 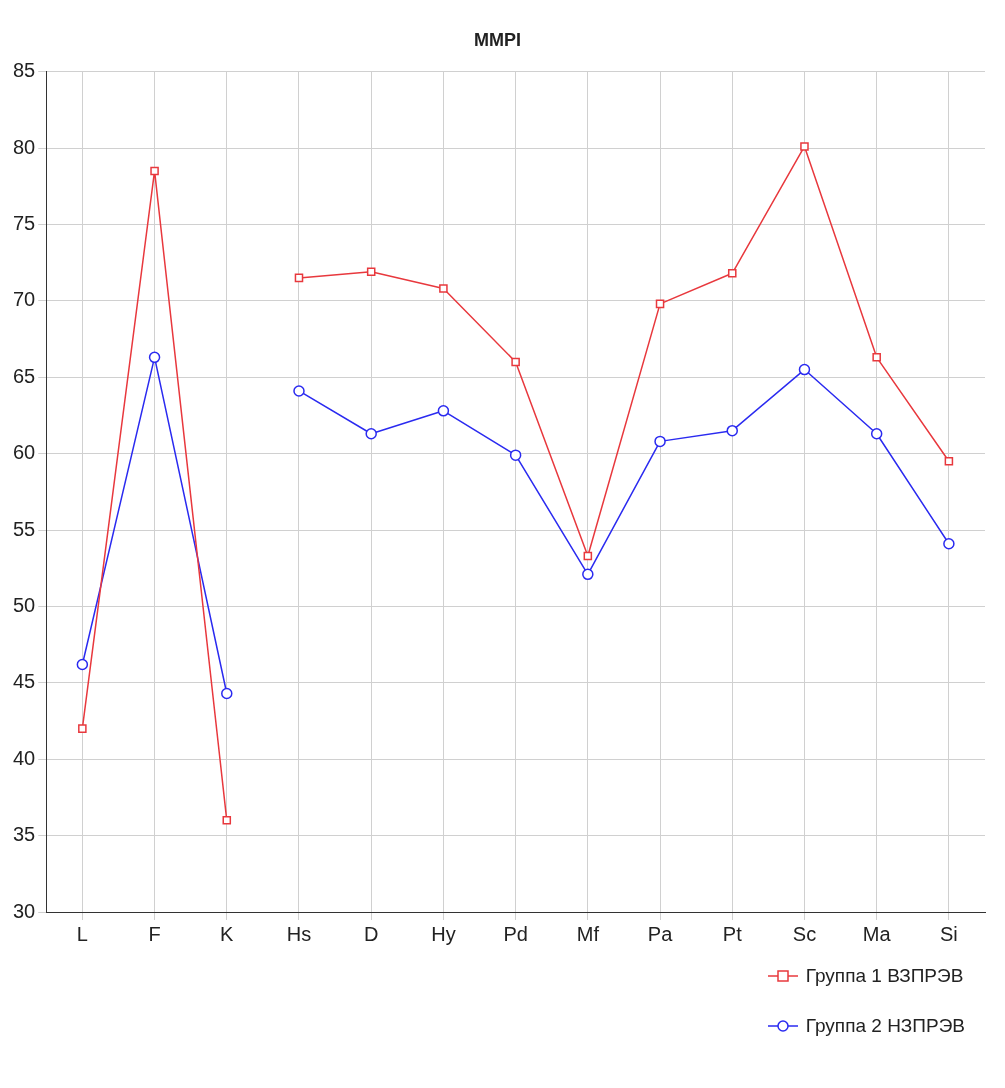 What do you see at coordinates (24, 222) in the screenshot?
I see `y-tick-label: 75` at bounding box center [24, 222].